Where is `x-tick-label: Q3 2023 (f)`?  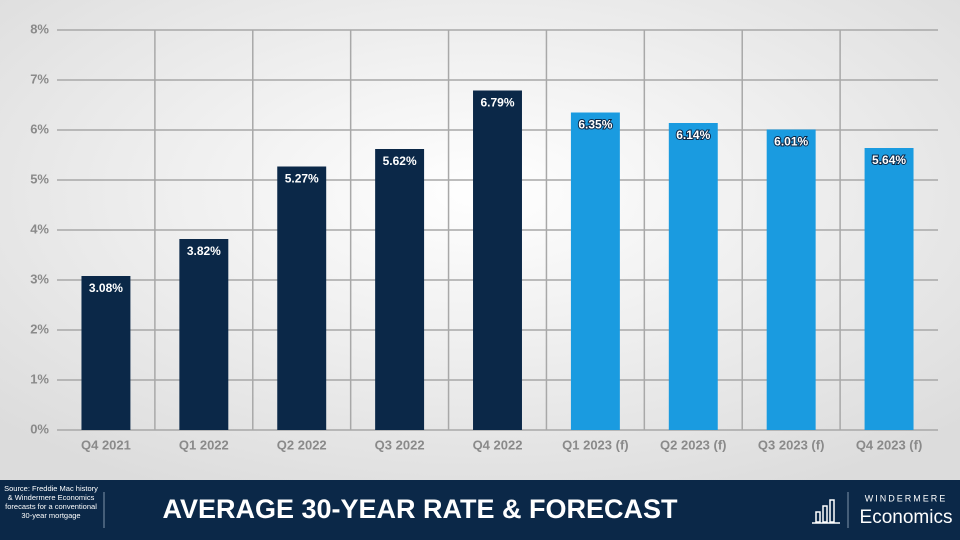 x-tick-label: Q3 2023 (f) is located at coordinates (791, 444).